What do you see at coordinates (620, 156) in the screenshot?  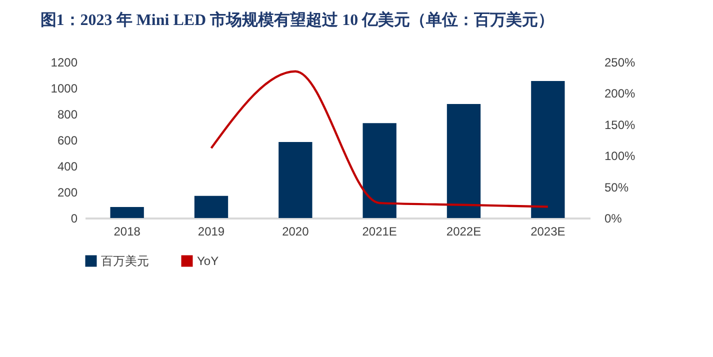 I see `y2-tick-label: 100%` at bounding box center [620, 156].